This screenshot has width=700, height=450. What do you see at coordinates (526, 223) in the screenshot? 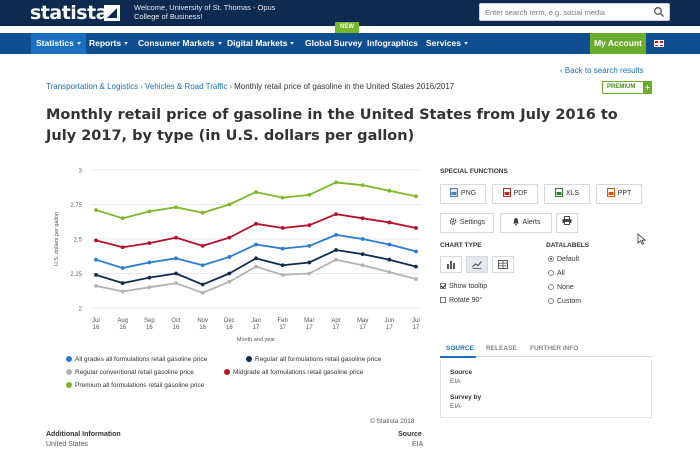
I see `alerts-button: Alerts` at bounding box center [526, 223].